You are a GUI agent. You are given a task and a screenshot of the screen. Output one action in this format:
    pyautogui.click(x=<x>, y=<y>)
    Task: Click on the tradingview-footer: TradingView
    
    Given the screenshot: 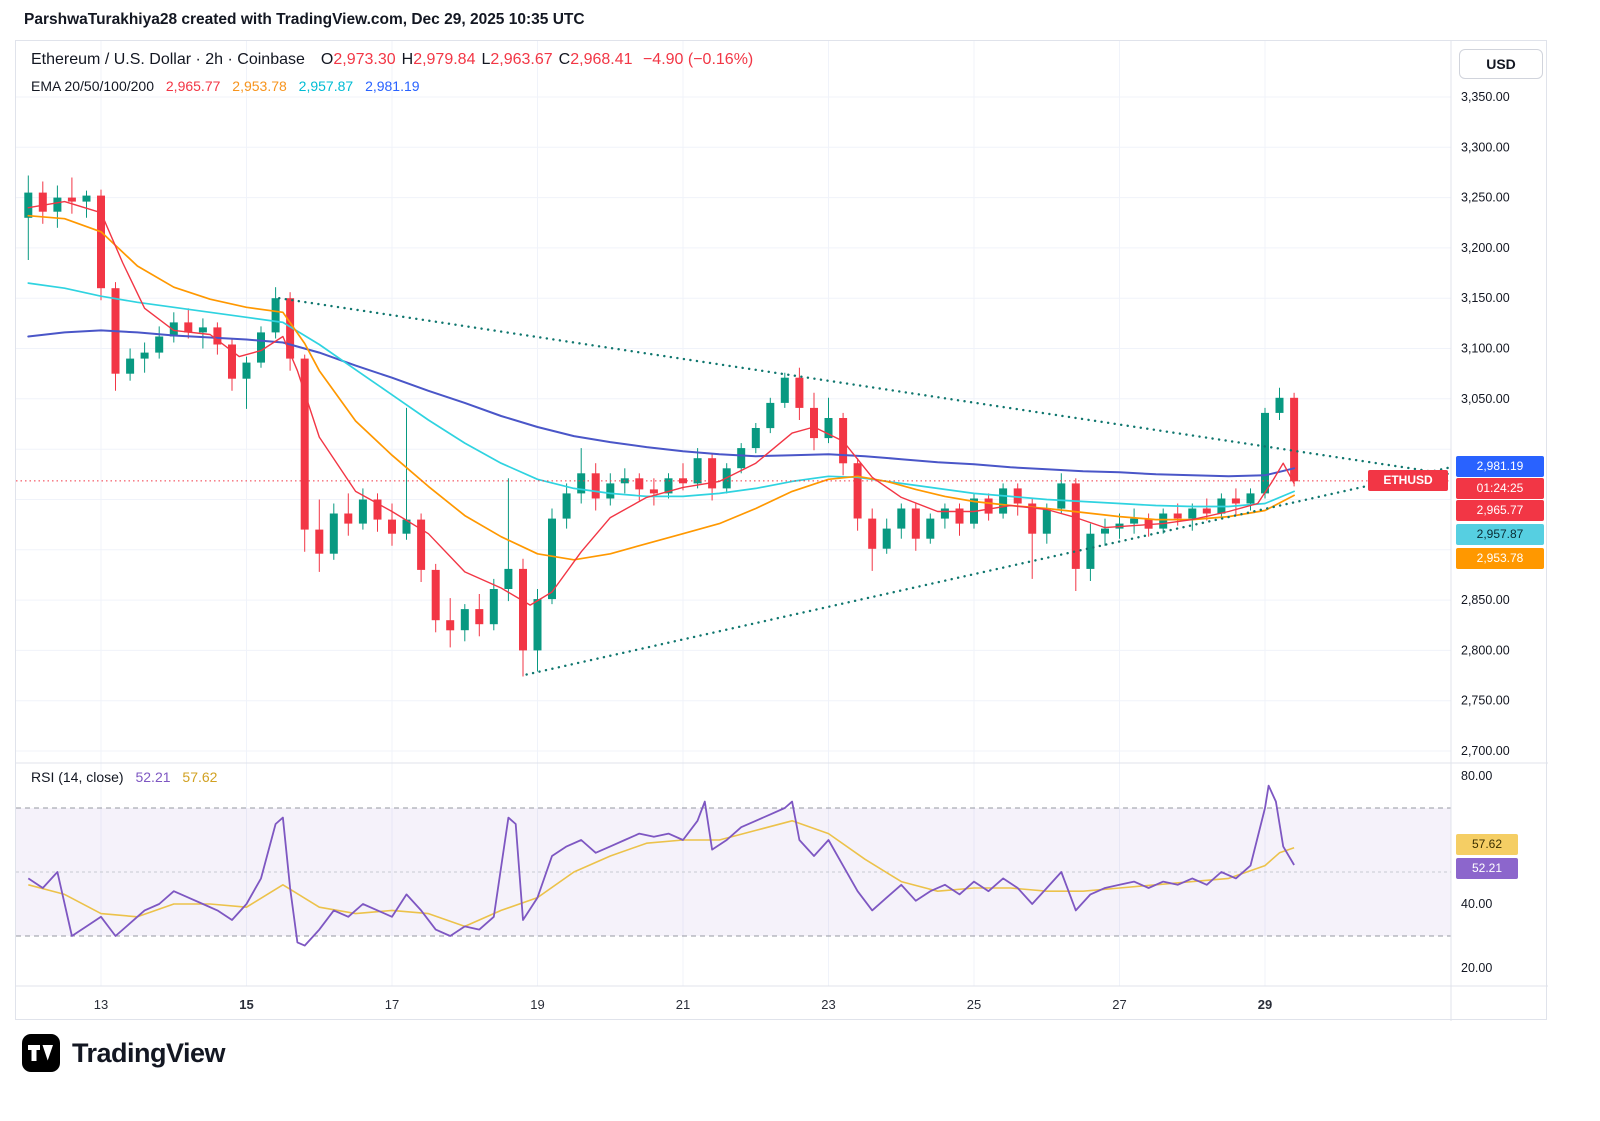 What is the action you would take?
    pyautogui.click(x=124, y=1053)
    